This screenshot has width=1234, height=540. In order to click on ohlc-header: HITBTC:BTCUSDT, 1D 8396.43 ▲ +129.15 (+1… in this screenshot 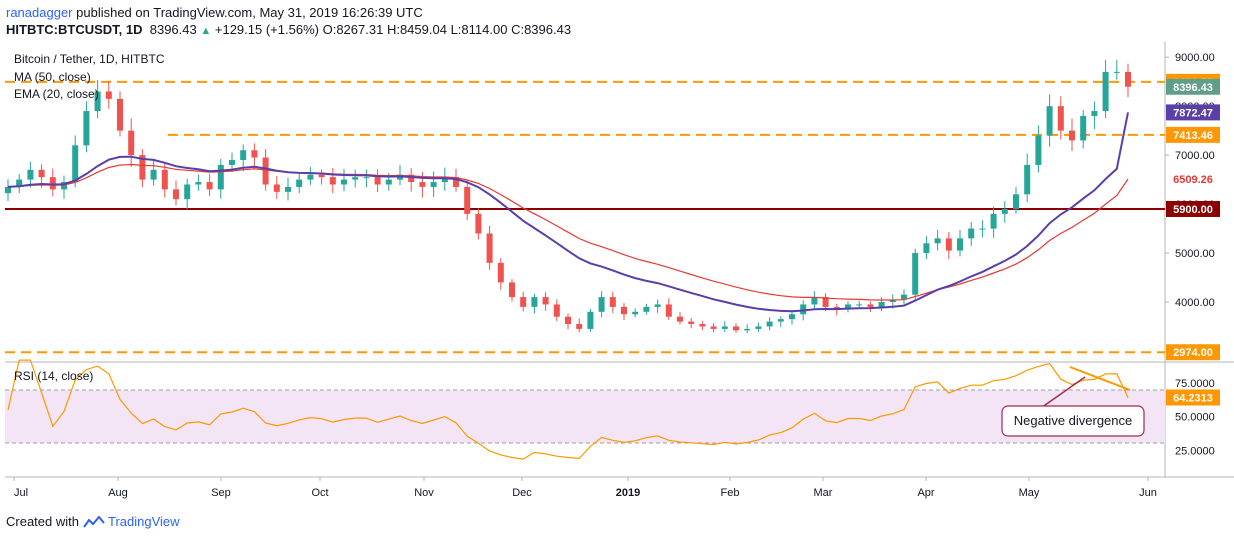, I will do `click(288, 29)`.